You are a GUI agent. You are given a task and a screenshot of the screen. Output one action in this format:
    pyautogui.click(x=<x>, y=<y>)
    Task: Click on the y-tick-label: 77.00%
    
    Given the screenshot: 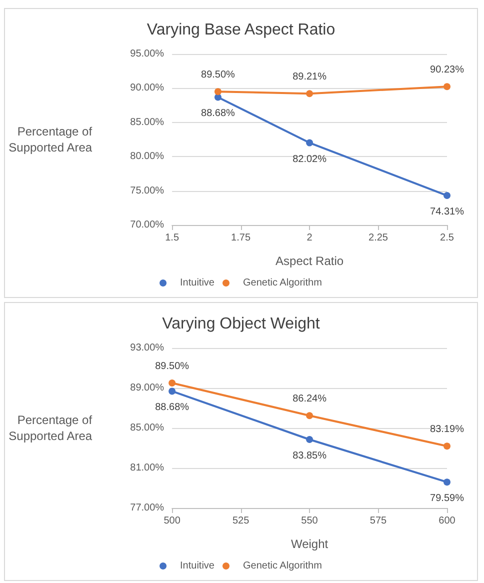 What is the action you would take?
    pyautogui.click(x=147, y=508)
    